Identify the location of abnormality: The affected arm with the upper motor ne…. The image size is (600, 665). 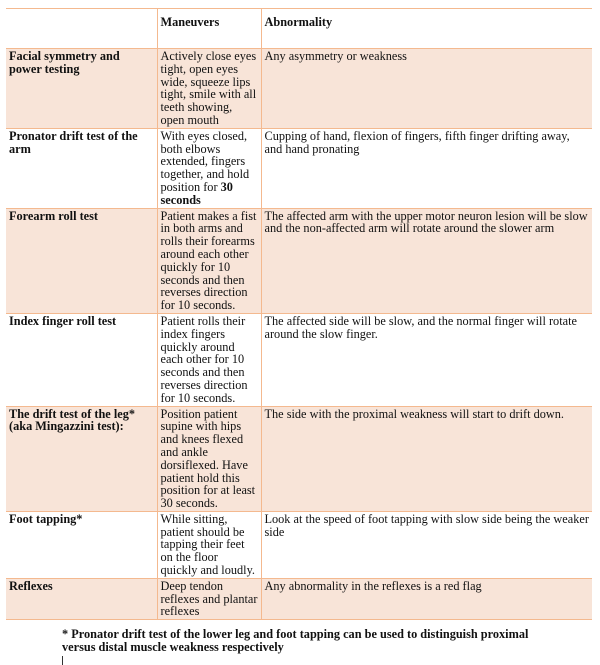
(426, 260).